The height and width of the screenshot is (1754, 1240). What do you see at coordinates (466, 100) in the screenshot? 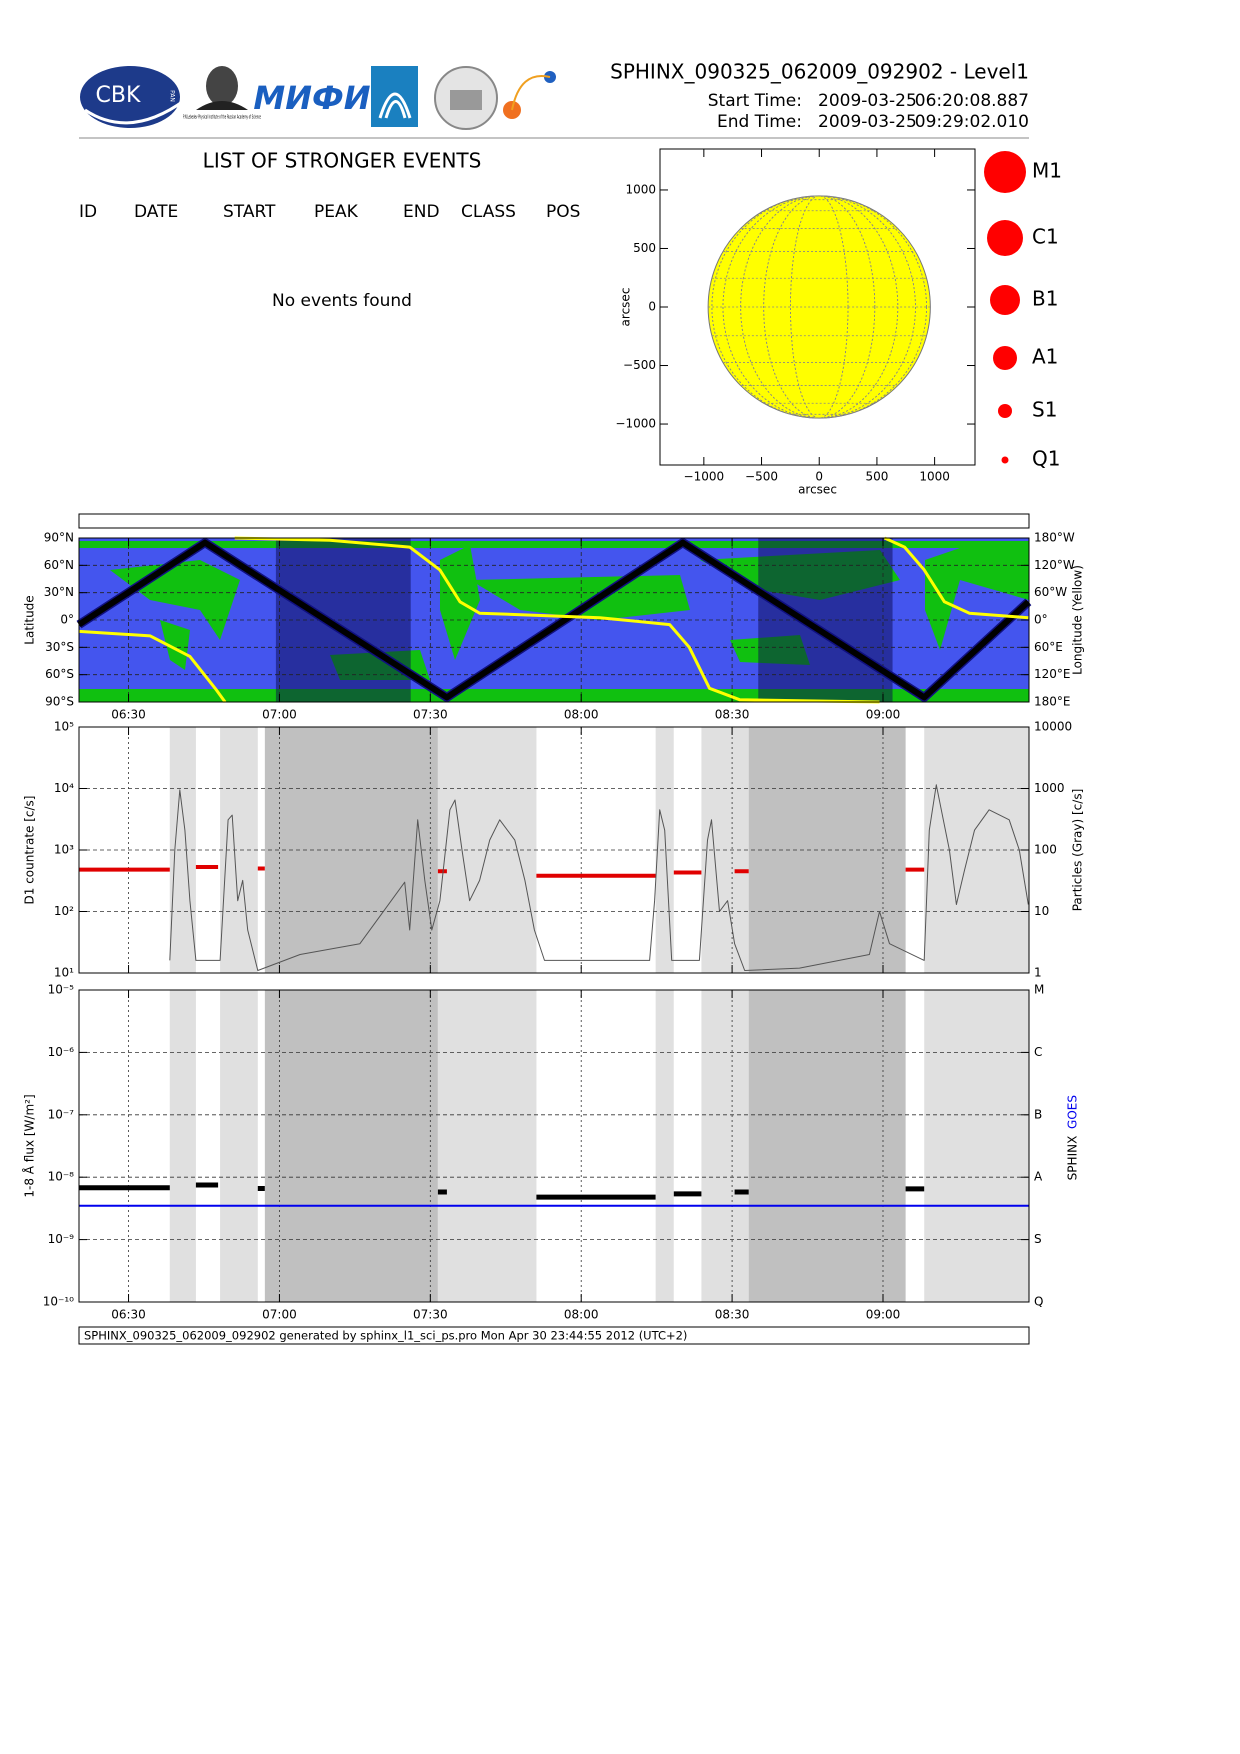
I see `seal-building` at bounding box center [466, 100].